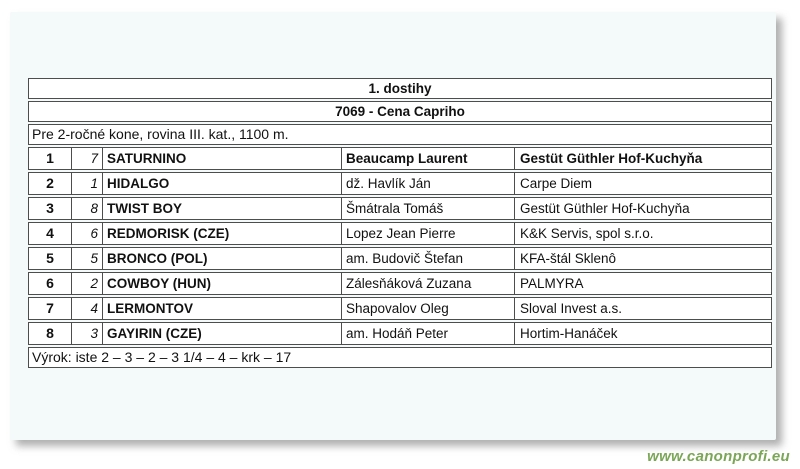 The width and height of the screenshot is (800, 469). I want to click on start-number-cell: 7, so click(87, 158).